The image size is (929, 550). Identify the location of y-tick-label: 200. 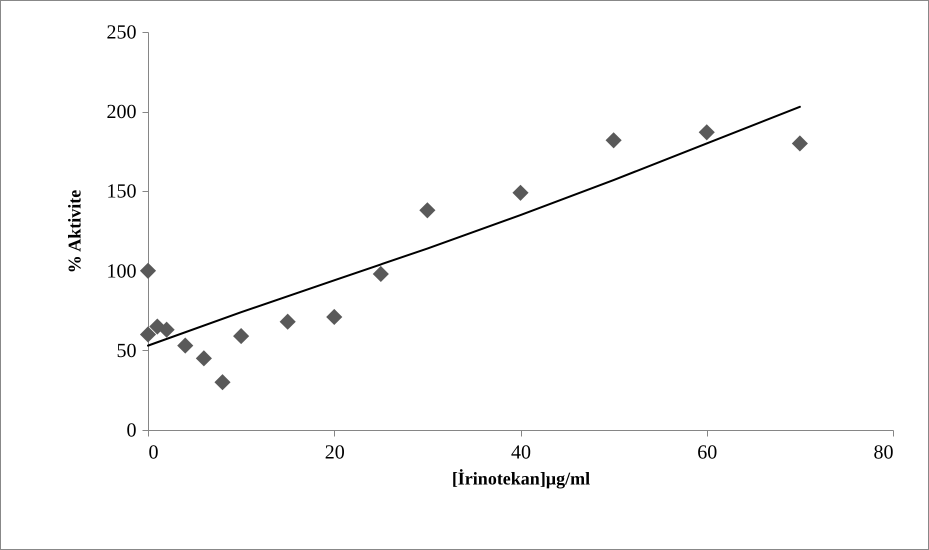
(121, 112).